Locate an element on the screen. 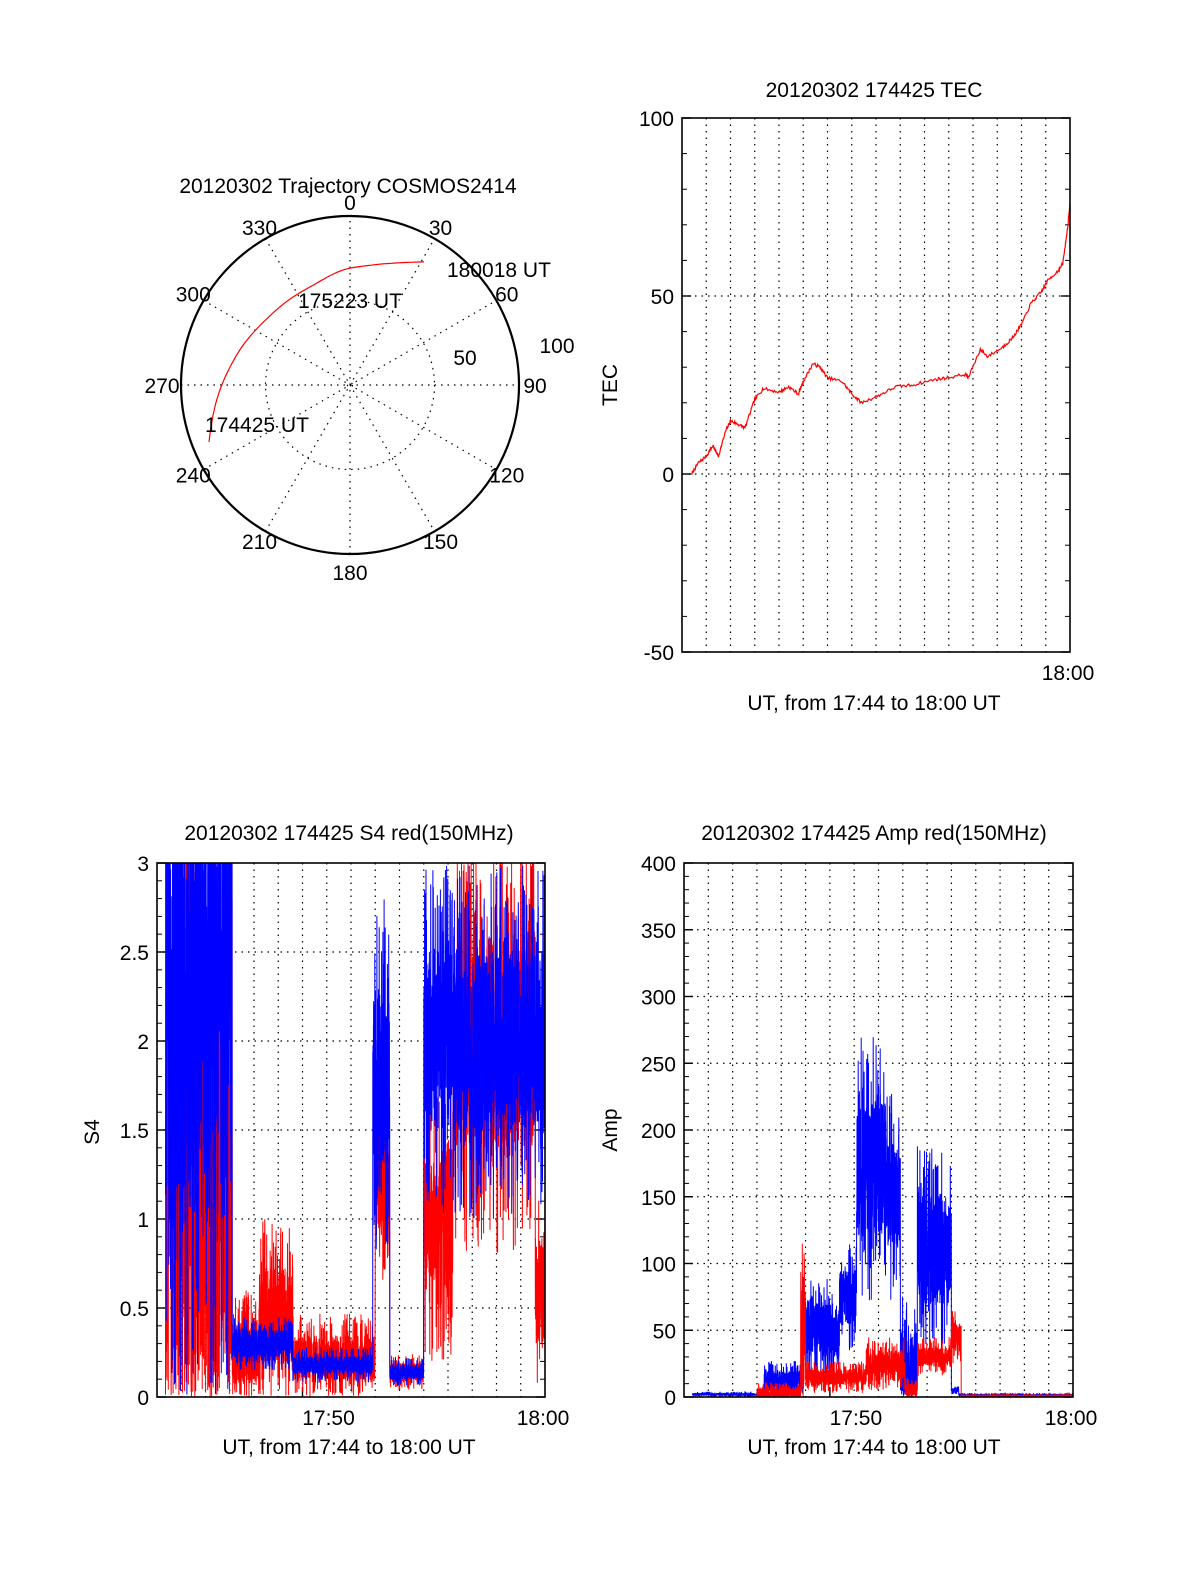  tec-line-TEC is located at coordinates (881, 339).